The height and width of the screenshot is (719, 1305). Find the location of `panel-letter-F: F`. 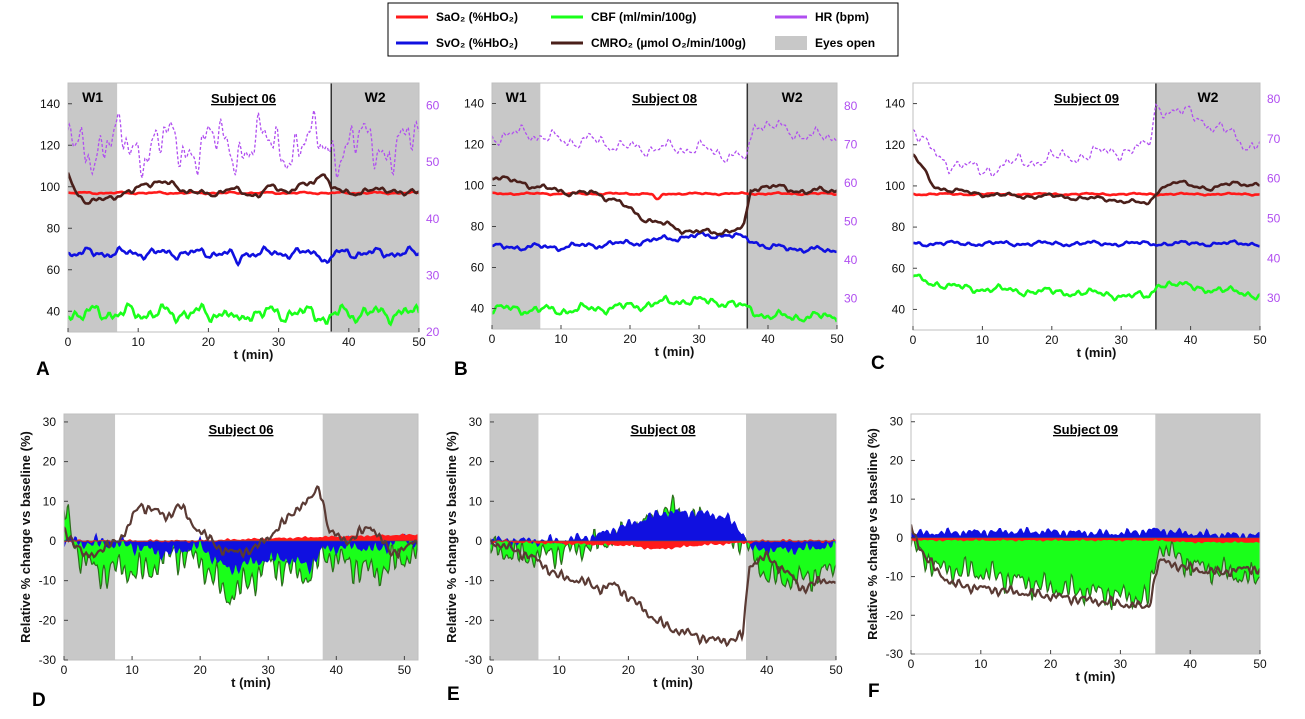

panel-letter-F: F is located at coordinates (874, 691).